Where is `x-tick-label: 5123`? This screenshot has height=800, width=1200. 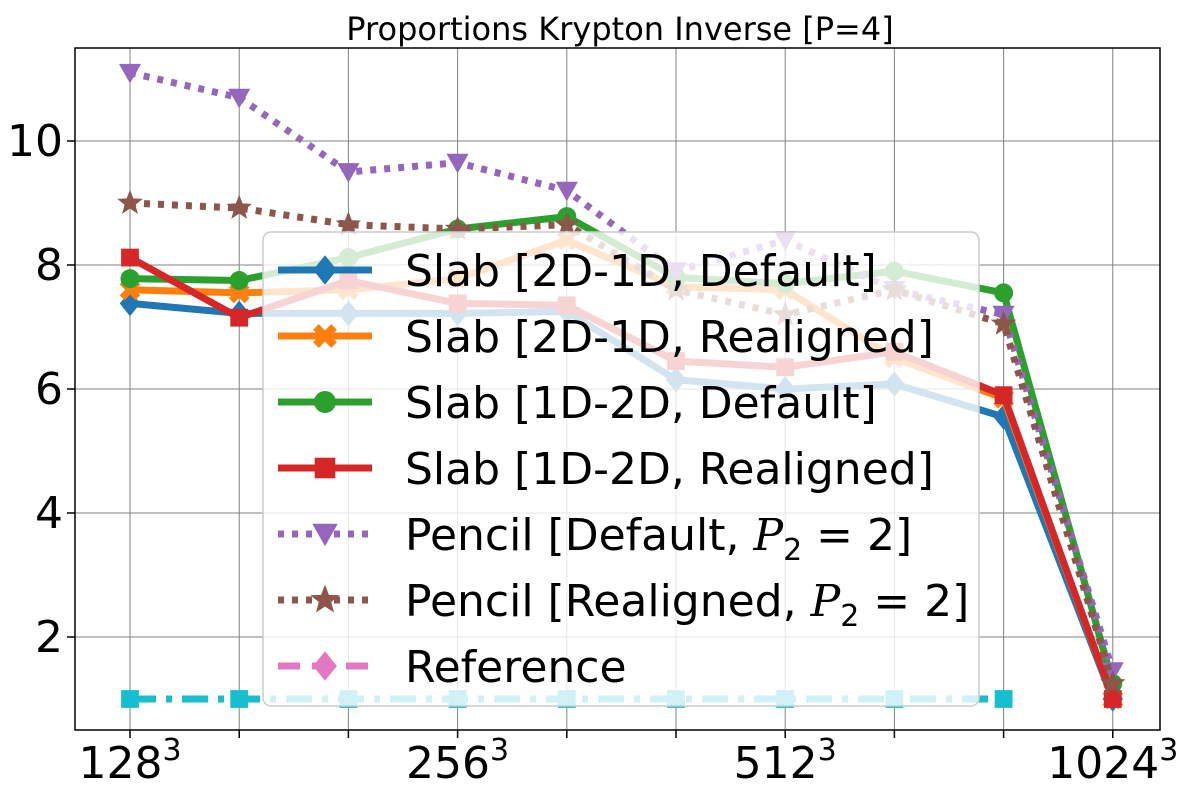
x-tick-label: 5123 is located at coordinates (785, 761).